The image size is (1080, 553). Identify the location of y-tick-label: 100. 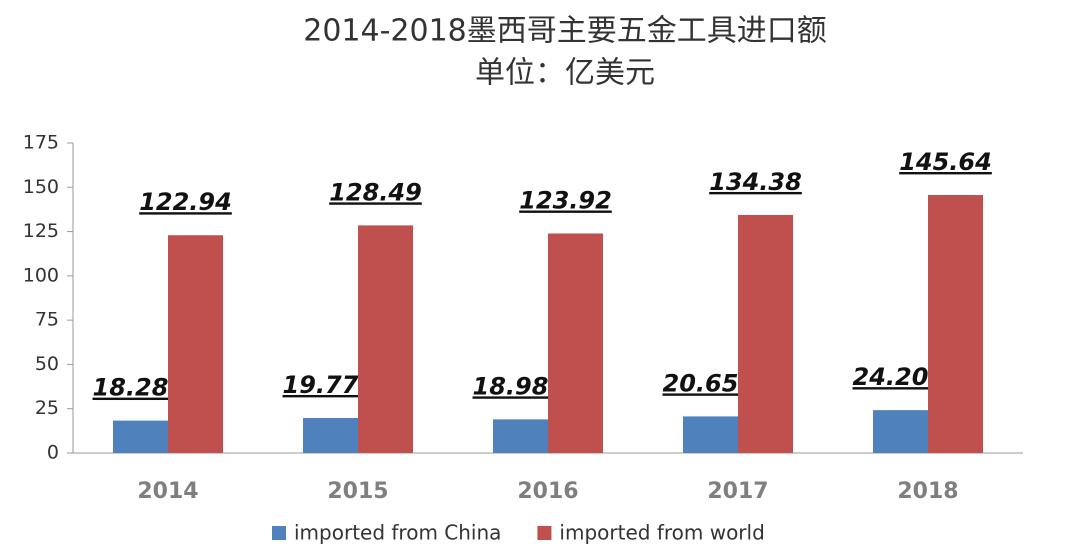
(41, 275).